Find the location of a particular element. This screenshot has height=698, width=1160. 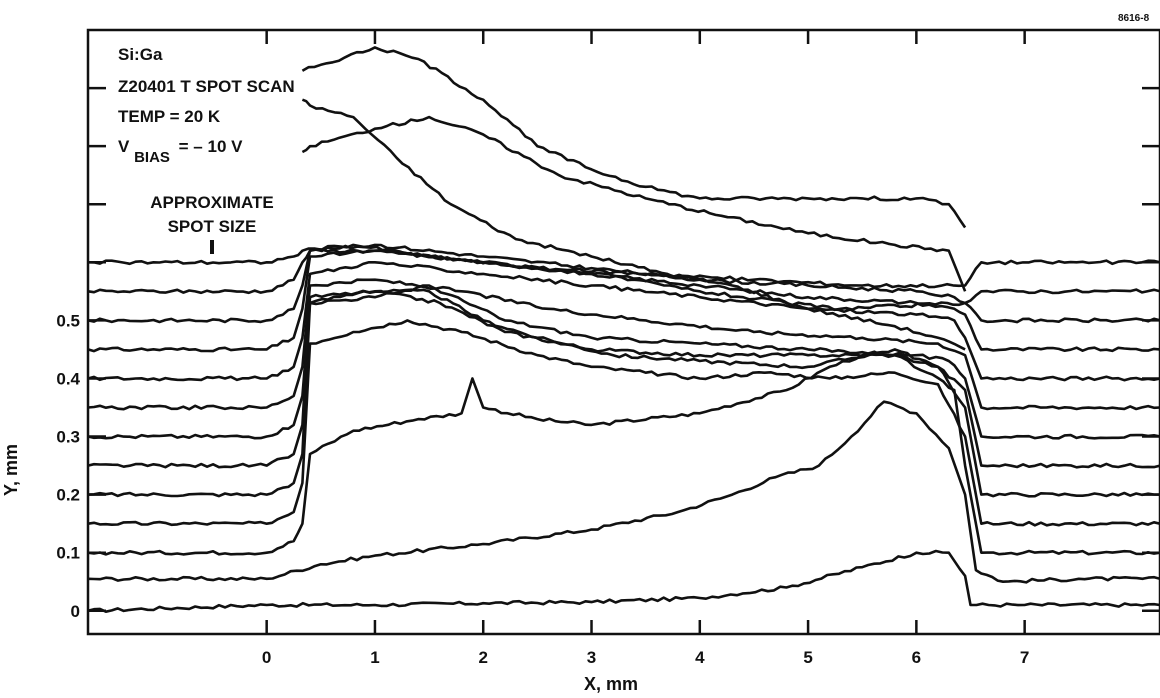

y-tick-label-0: 0 is located at coordinates (75, 611).